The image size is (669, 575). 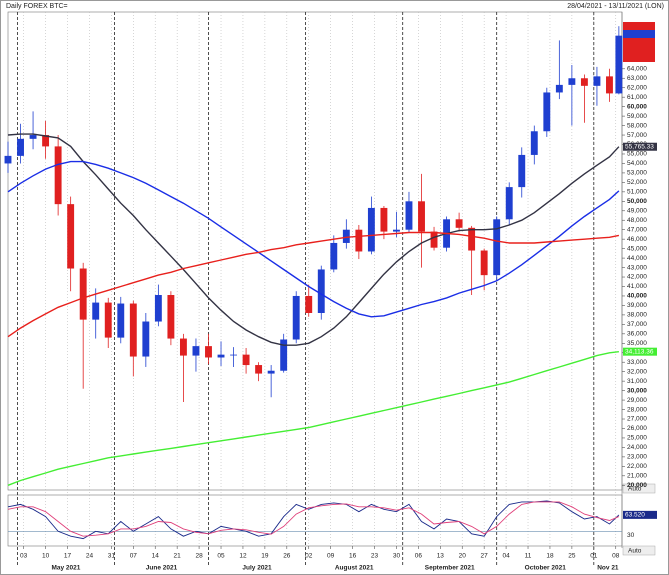 I want to click on x-tick-label: 23, so click(x=375, y=556).